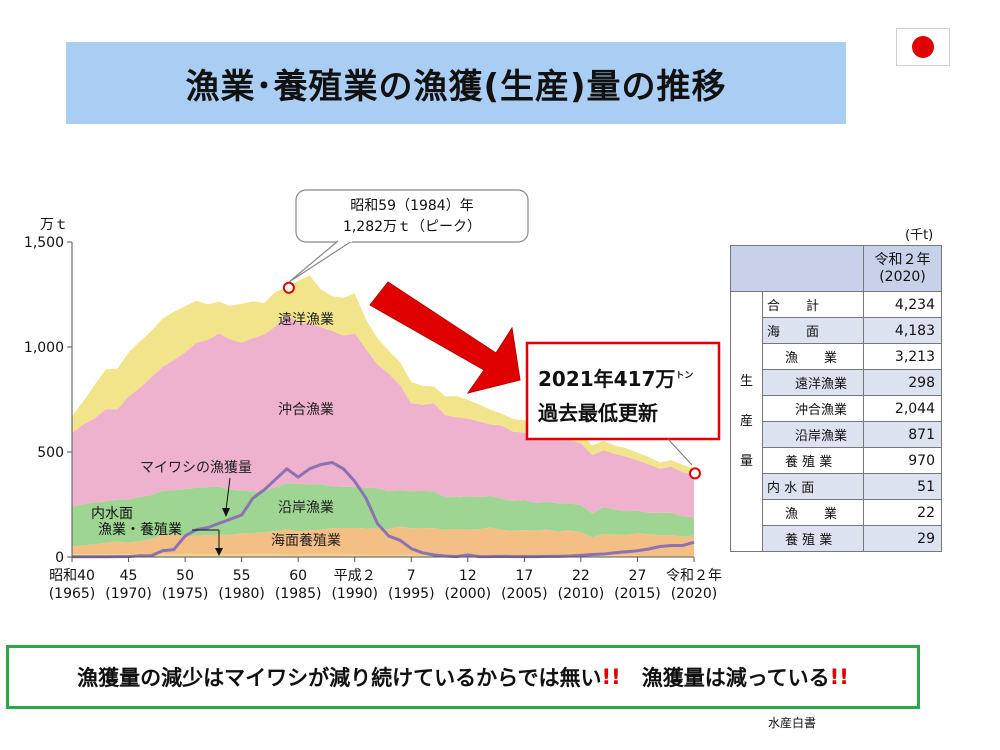 The width and height of the screenshot is (1000, 750). I want to click on table-row: 生産量合 計 4,234, so click(836, 421).